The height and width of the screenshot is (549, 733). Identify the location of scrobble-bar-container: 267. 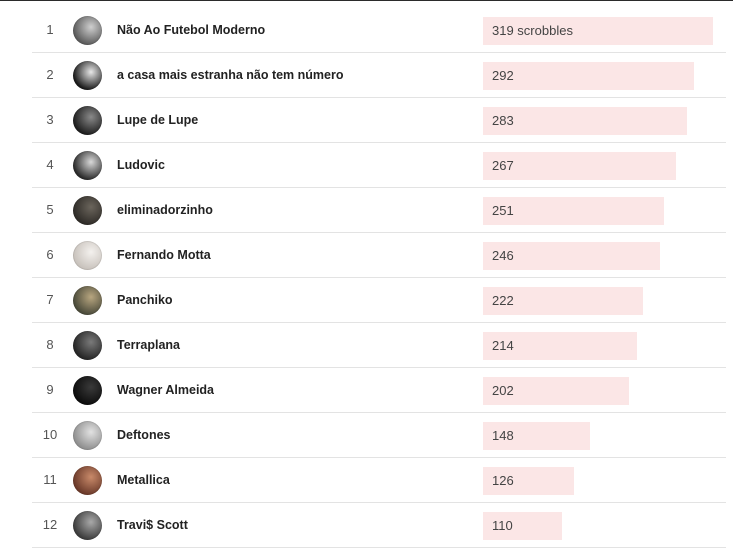
(603, 166).